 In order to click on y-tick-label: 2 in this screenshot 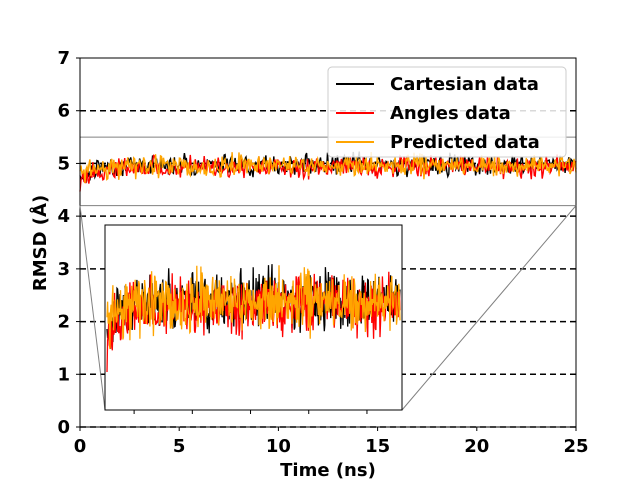, I will do `click(63, 322)`.